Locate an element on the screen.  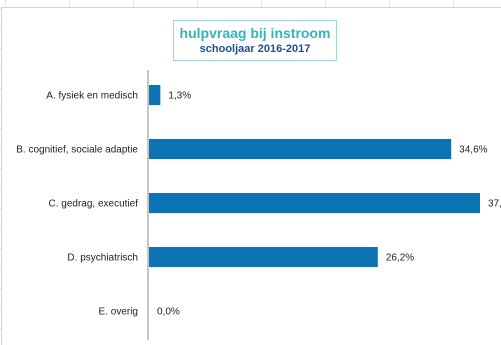
data-label: 37,9% is located at coordinates (494, 204).